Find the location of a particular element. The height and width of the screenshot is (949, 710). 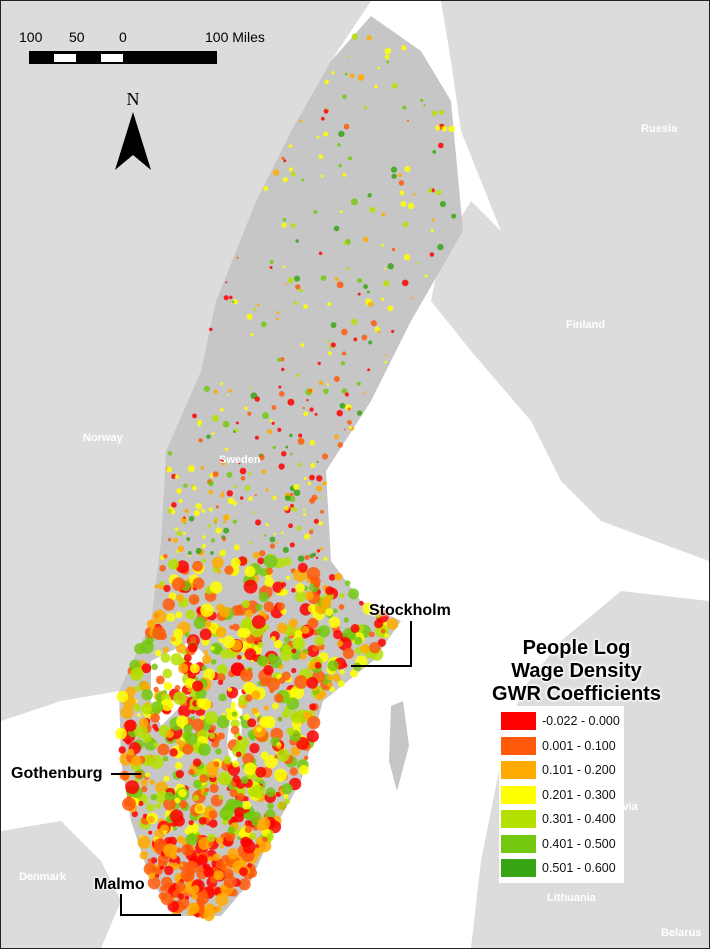

legend-item: 0.301 - 0.400 is located at coordinates (561, 819).